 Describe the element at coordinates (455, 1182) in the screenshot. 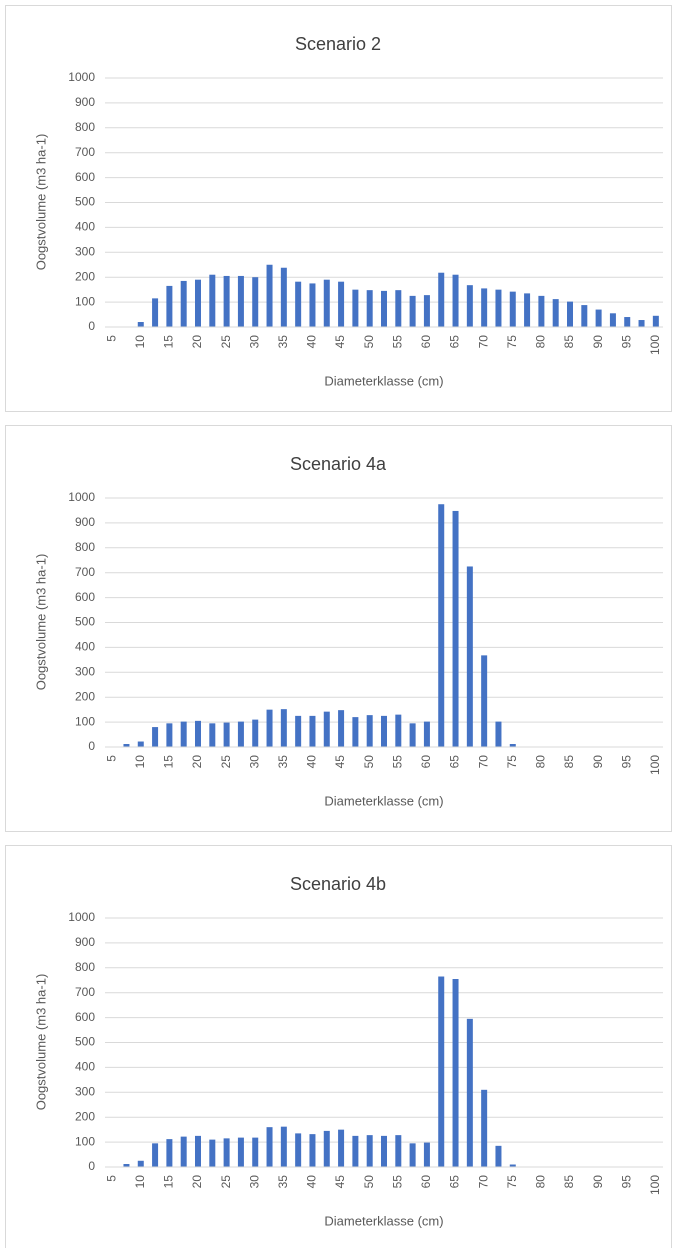

I see `x-tick-label: 65` at that location.